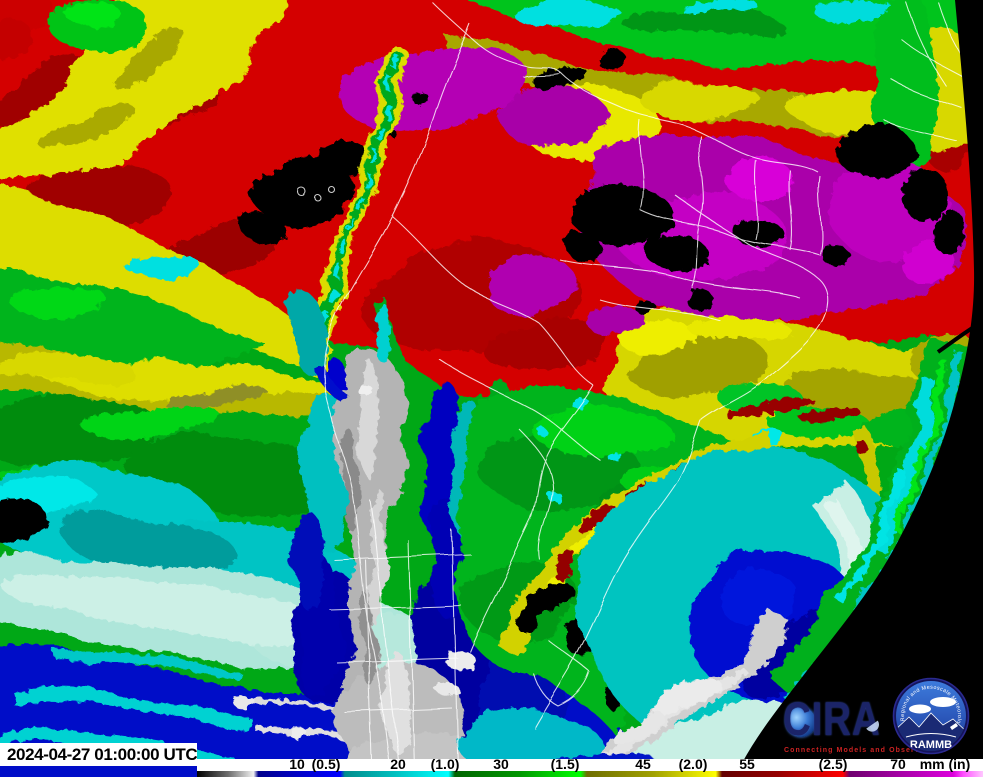  I want to click on cira-tagline: Connecting Models and Observations, so click(866, 750).